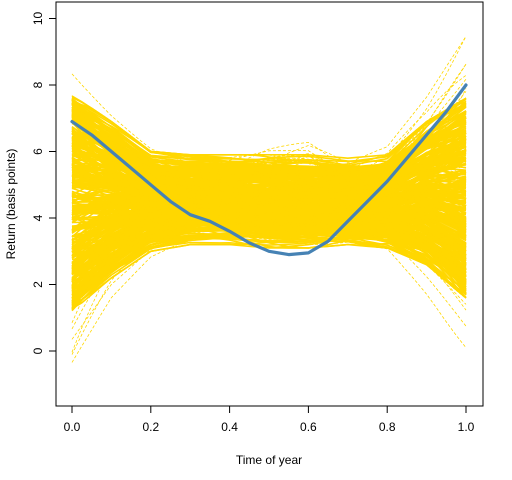 The image size is (512, 480). What do you see at coordinates (387, 427) in the screenshot?
I see `x-tick-label: 0.8` at bounding box center [387, 427].